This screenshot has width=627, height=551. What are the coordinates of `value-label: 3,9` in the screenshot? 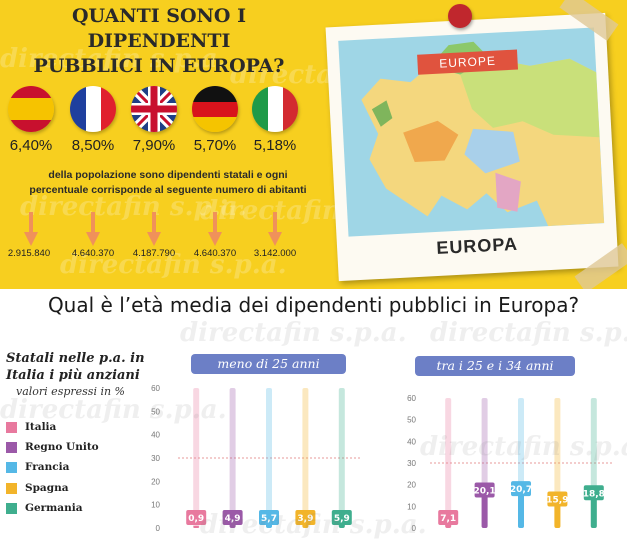 It's located at (305, 519).